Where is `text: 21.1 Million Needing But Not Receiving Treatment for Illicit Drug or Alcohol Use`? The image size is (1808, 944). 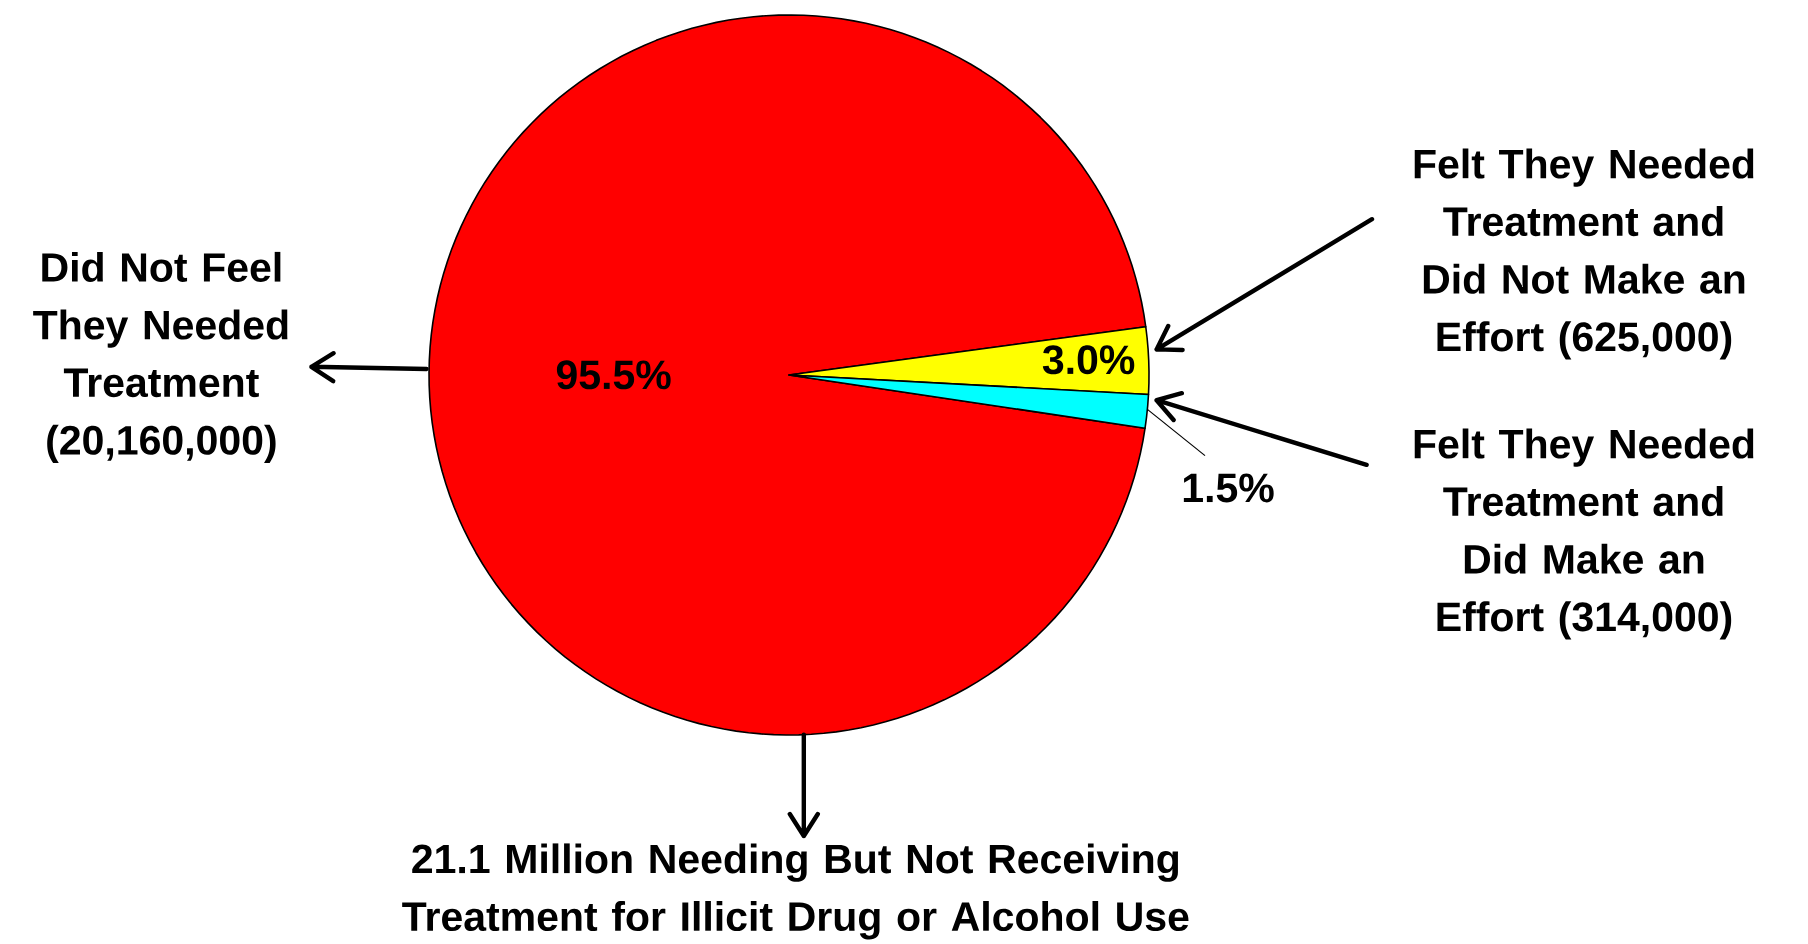 text: 21.1 Million Needing But Not Receiving Treatment for Illicit Drug or Alcohol Use is located at coordinates (795, 891).